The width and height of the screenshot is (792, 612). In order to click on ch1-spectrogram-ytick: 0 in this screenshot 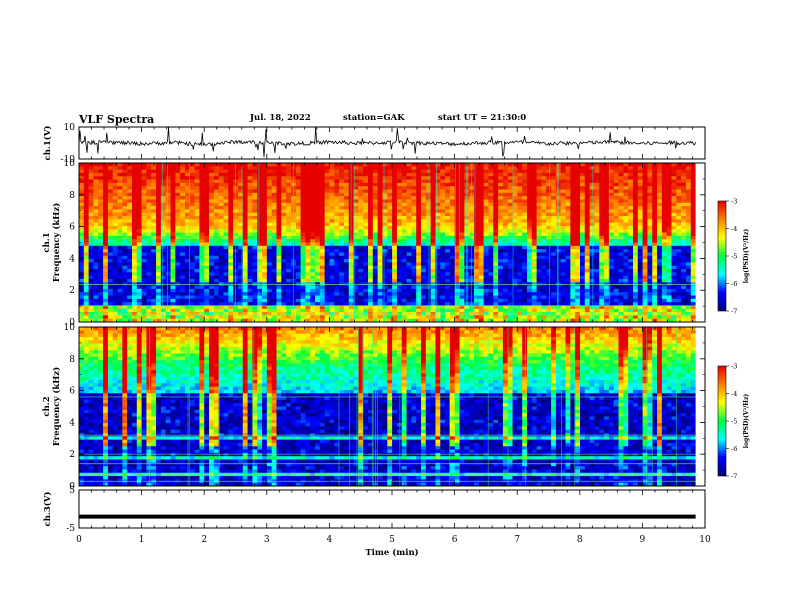, I will do `click(72, 323)`.